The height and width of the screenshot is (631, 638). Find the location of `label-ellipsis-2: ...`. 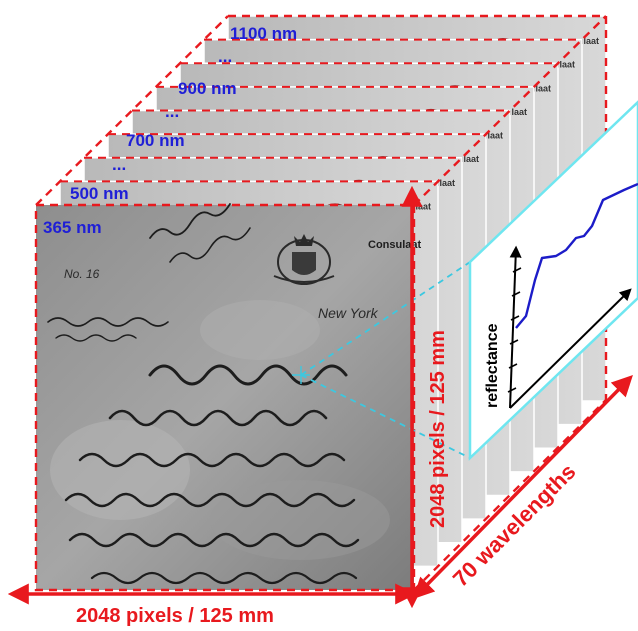

label-ellipsis-2: ... is located at coordinates (172, 111).